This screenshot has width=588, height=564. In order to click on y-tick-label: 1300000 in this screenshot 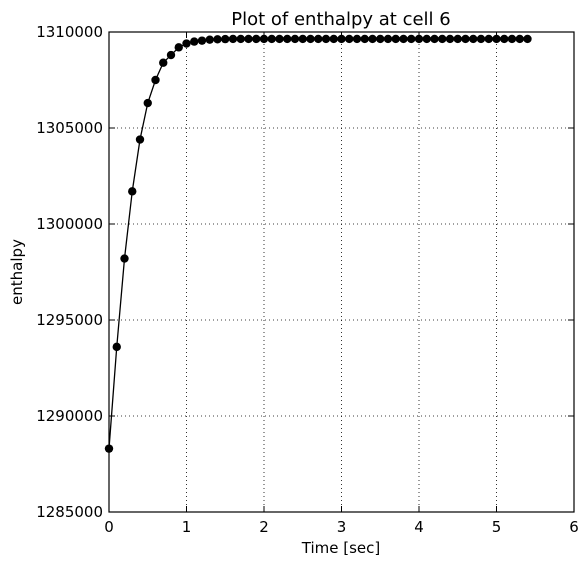, I will do `click(69, 224)`.